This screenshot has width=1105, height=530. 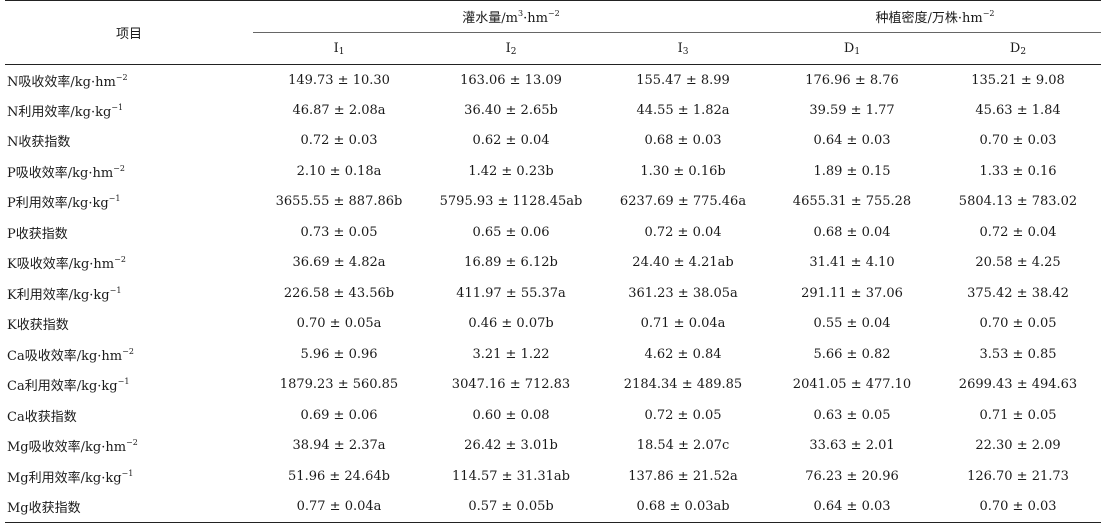 What do you see at coordinates (59, 112) in the screenshot?
I see `row-label-text: N利用效率/kg·kg` at bounding box center [59, 112].